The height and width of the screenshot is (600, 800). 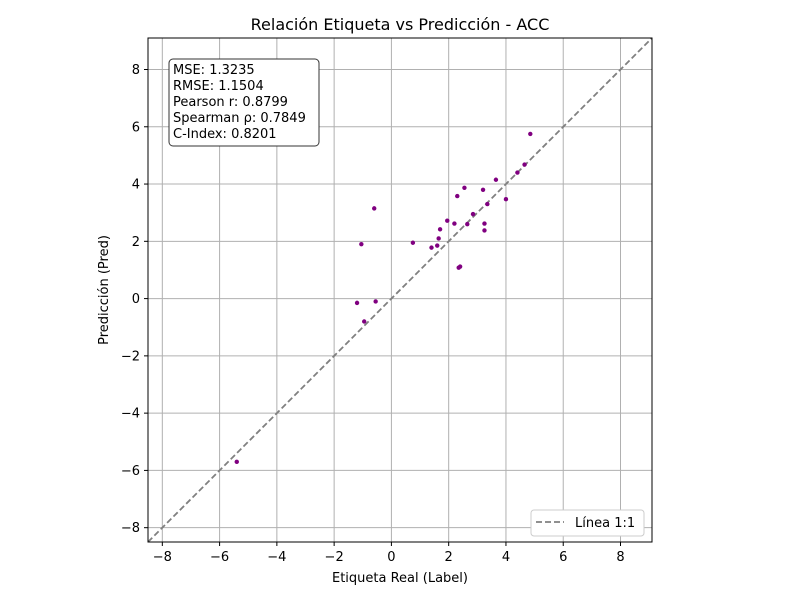 What do you see at coordinates (334, 557) in the screenshot?
I see `x-tick-label: −2` at bounding box center [334, 557].